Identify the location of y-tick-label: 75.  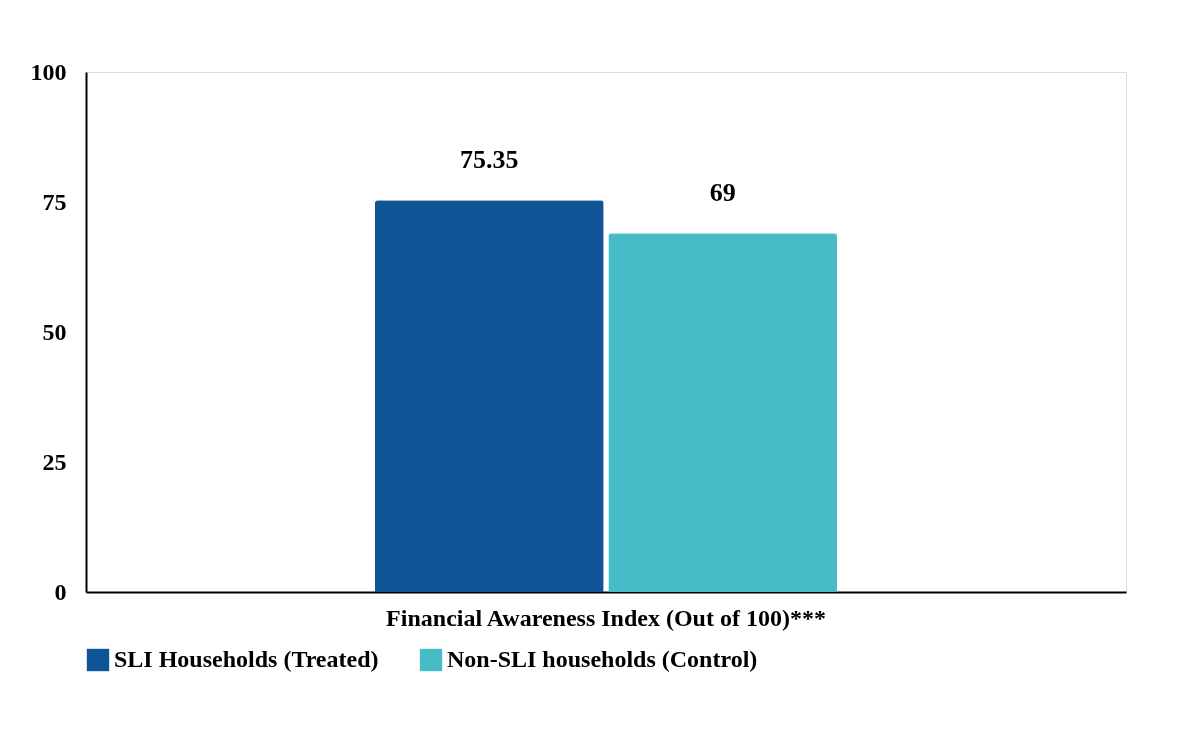
(54, 201).